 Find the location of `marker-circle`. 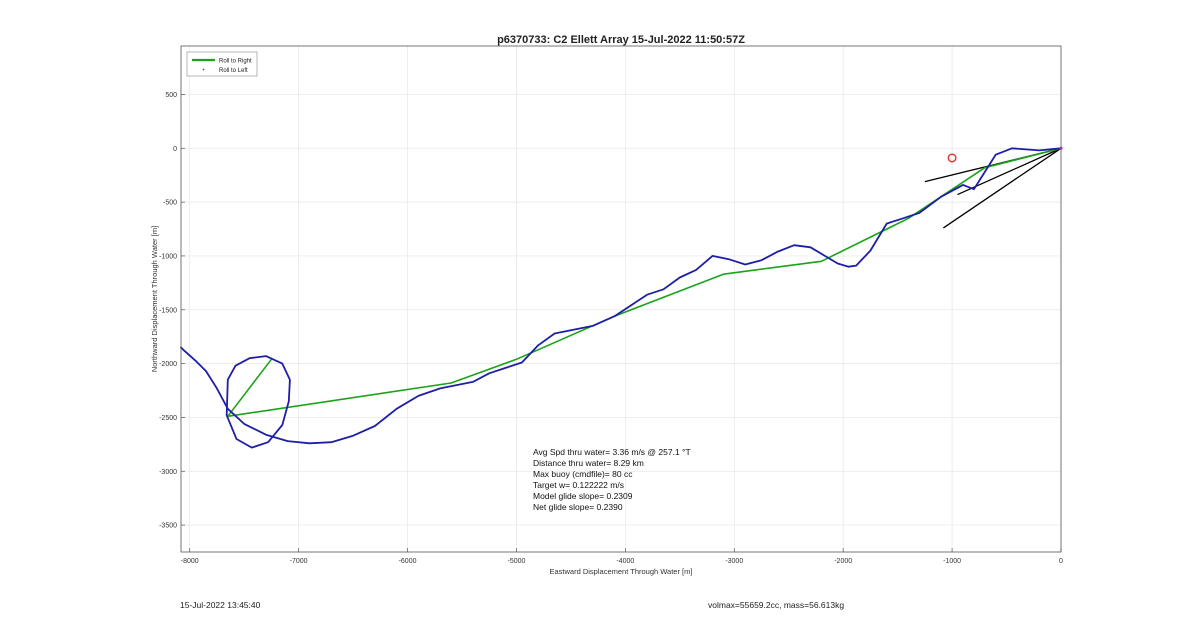

marker-circle is located at coordinates (952, 158).